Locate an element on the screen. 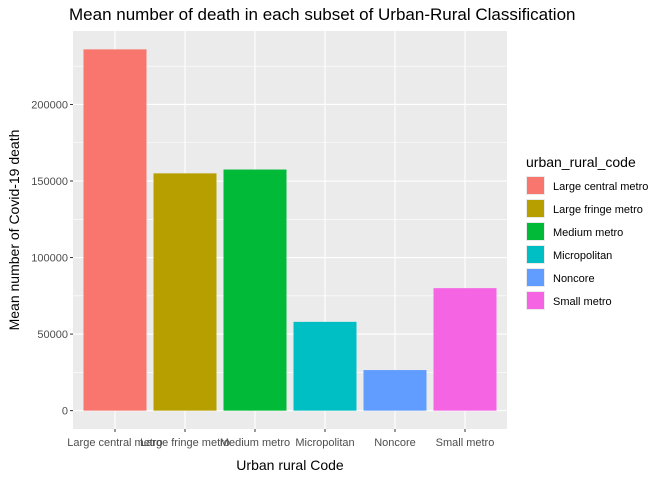 The width and height of the screenshot is (672, 480). legend-label: Micropolitan is located at coordinates (582, 256).